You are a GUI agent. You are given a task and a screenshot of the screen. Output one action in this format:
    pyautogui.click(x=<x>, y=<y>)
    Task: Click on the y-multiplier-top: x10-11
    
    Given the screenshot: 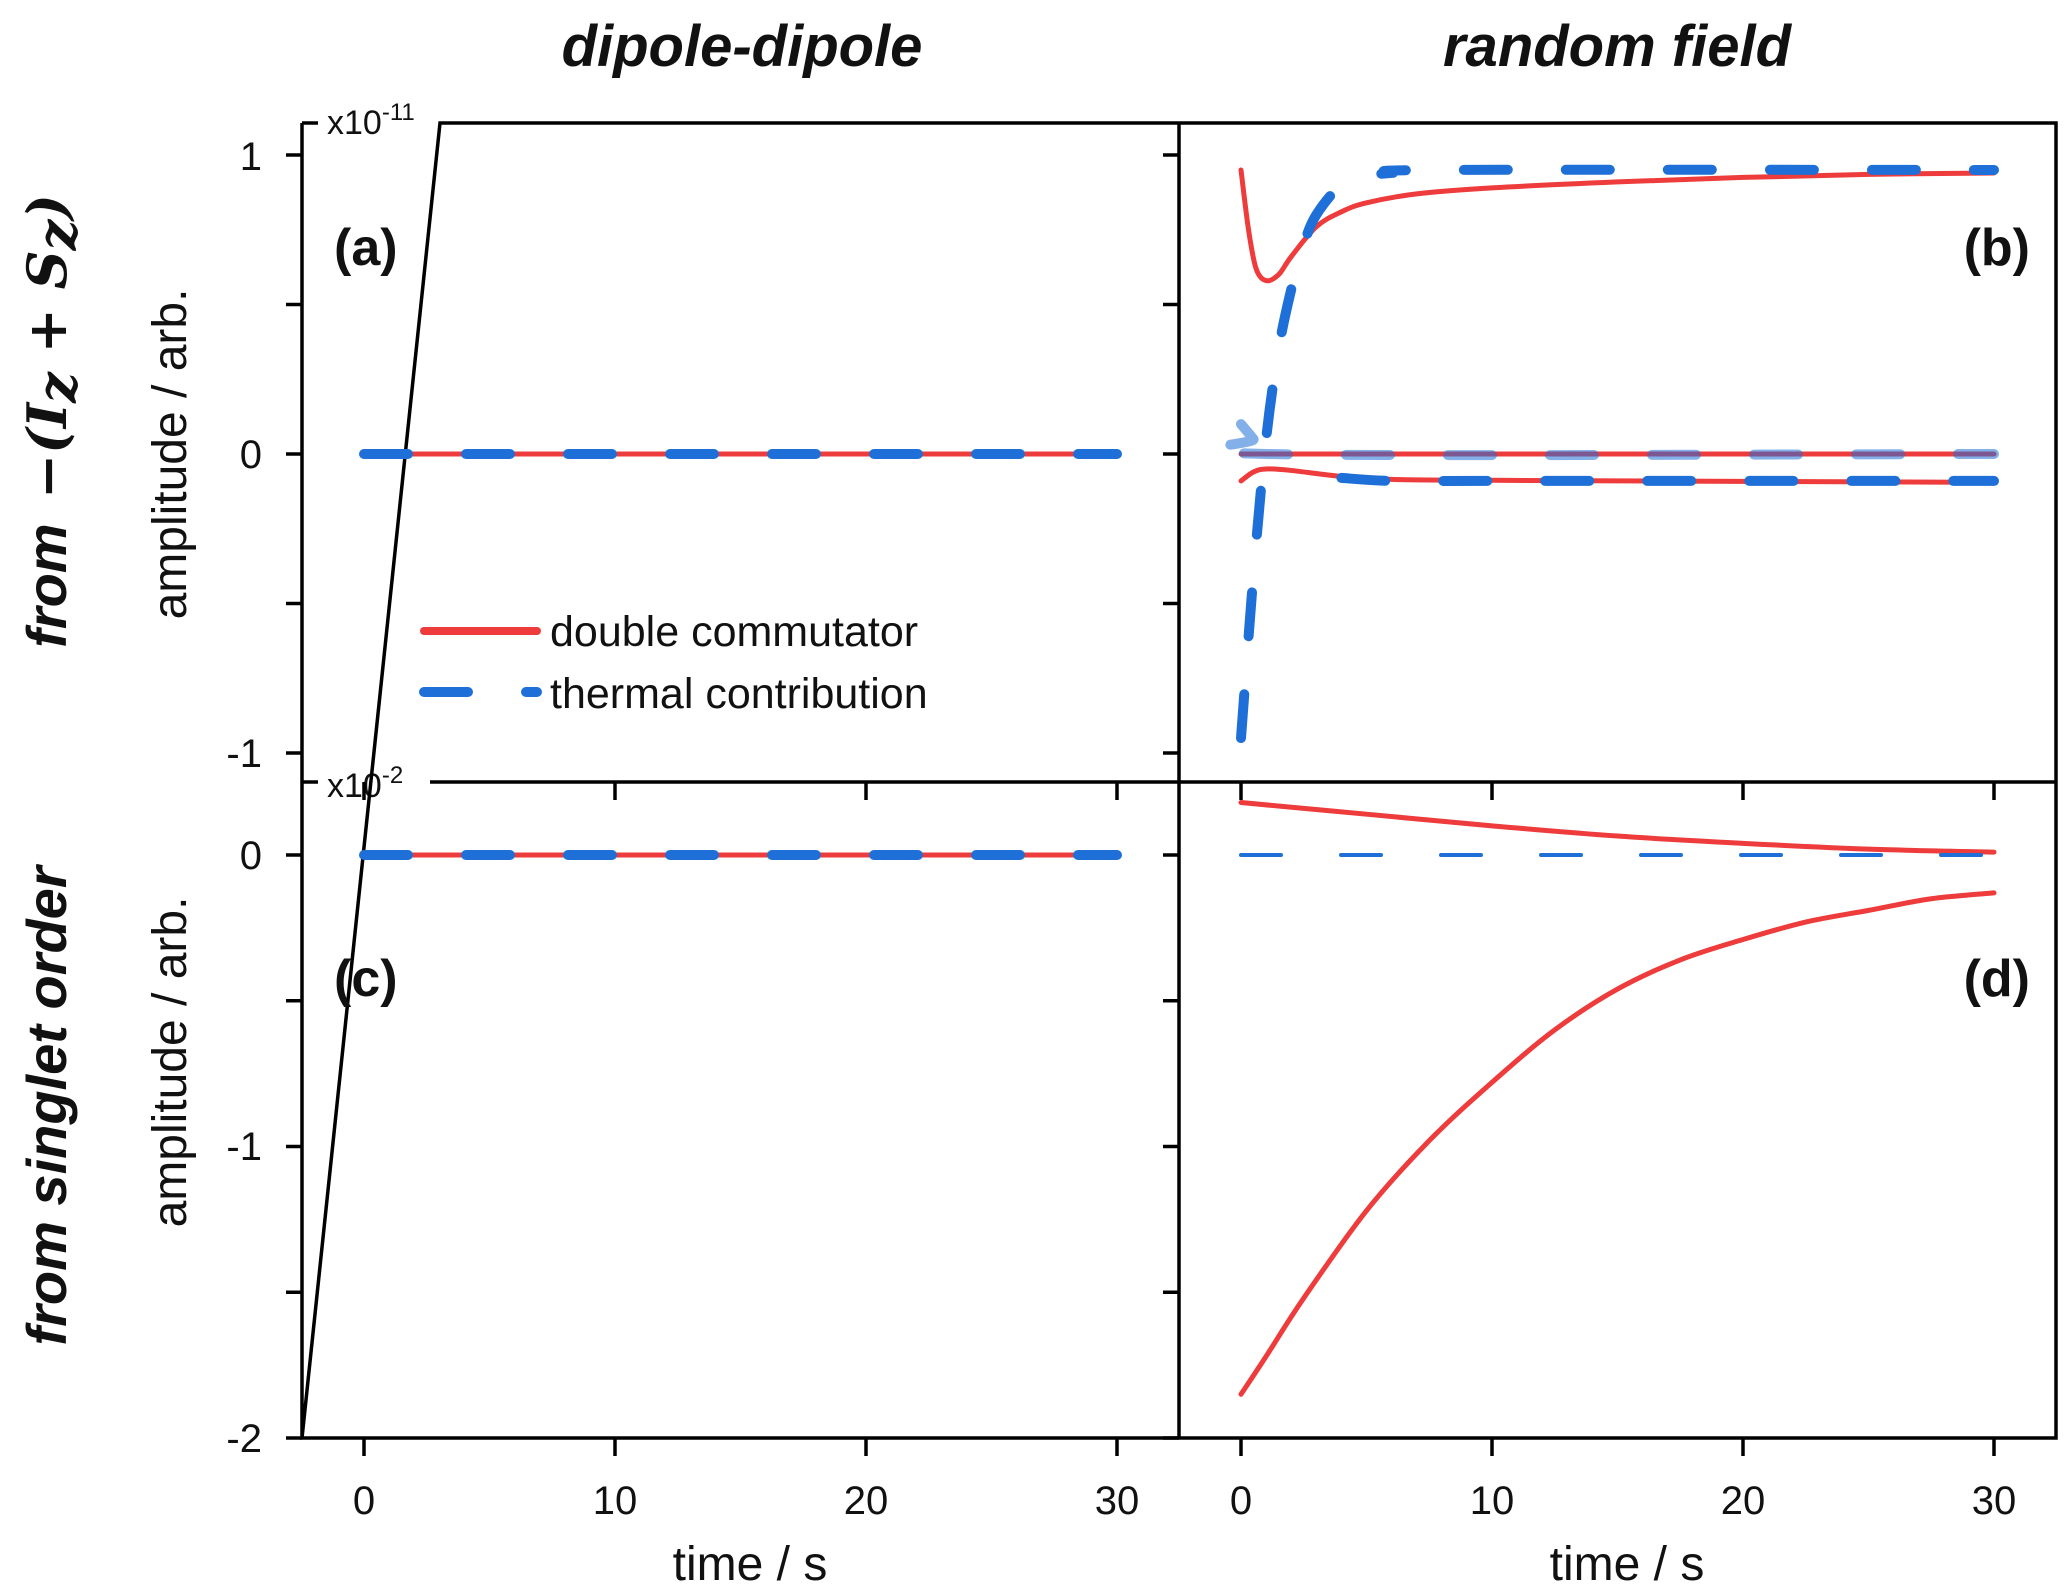 What is the action you would take?
    pyautogui.click(x=371, y=120)
    